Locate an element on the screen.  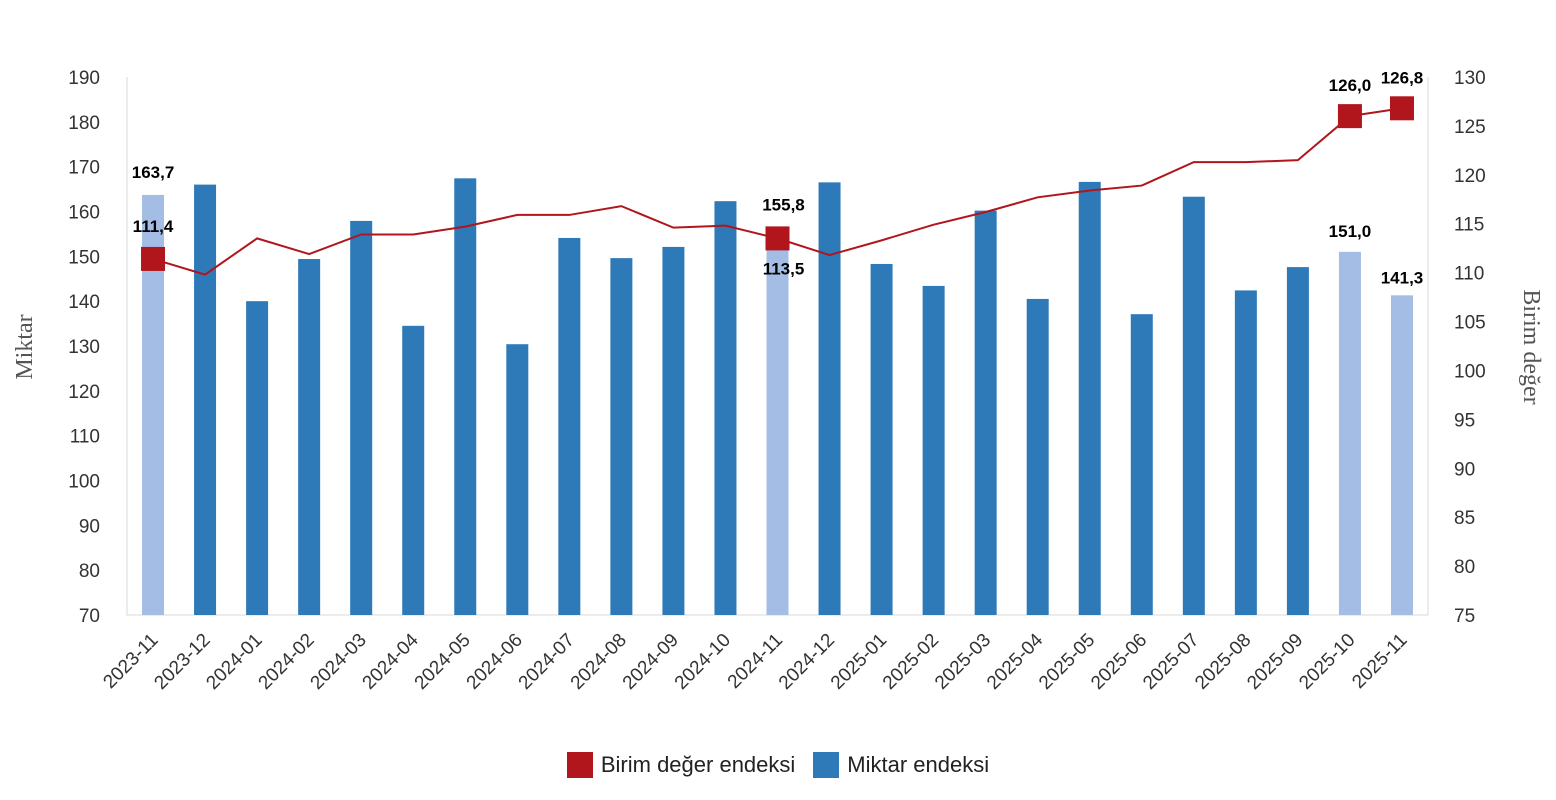
y-left-tick-label: 110 is located at coordinates (85, 437).